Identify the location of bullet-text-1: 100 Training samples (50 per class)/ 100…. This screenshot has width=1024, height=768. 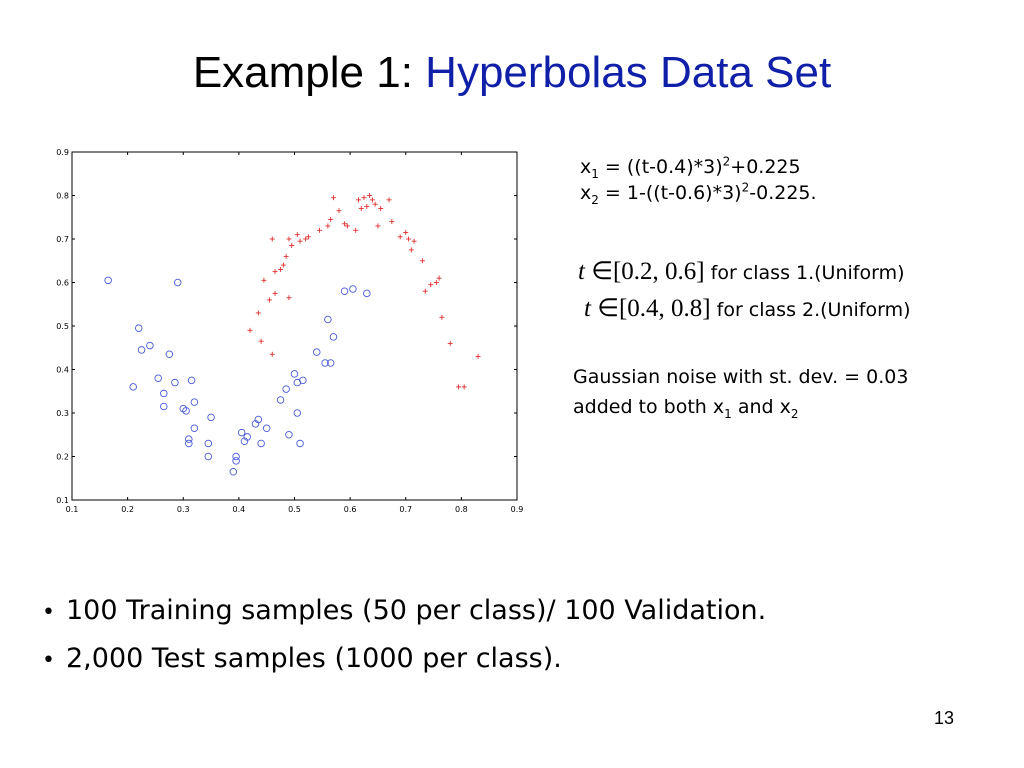
(416, 610).